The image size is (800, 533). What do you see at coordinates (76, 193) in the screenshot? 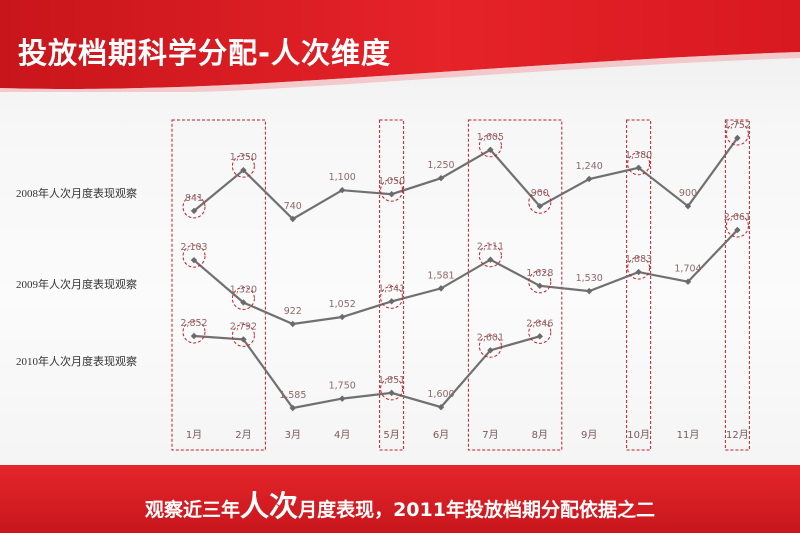
I see `series-label-1: 2008年人次月度表现观察` at bounding box center [76, 193].